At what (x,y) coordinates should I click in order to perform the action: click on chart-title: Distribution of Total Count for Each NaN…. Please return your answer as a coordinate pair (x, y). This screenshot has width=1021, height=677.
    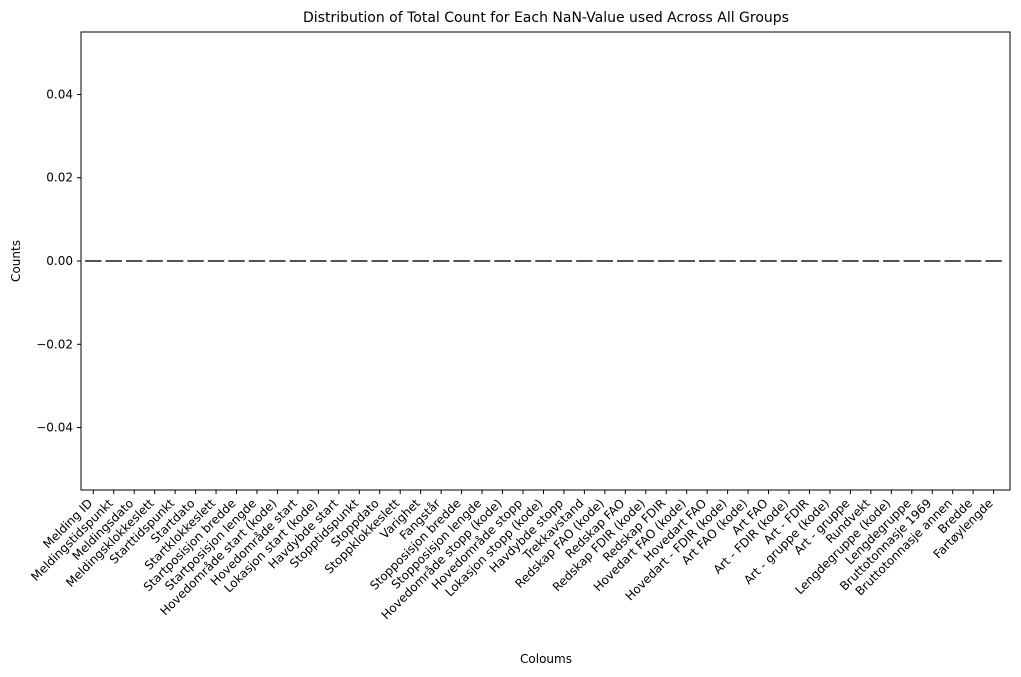
    Looking at the image, I should click on (546, 18).